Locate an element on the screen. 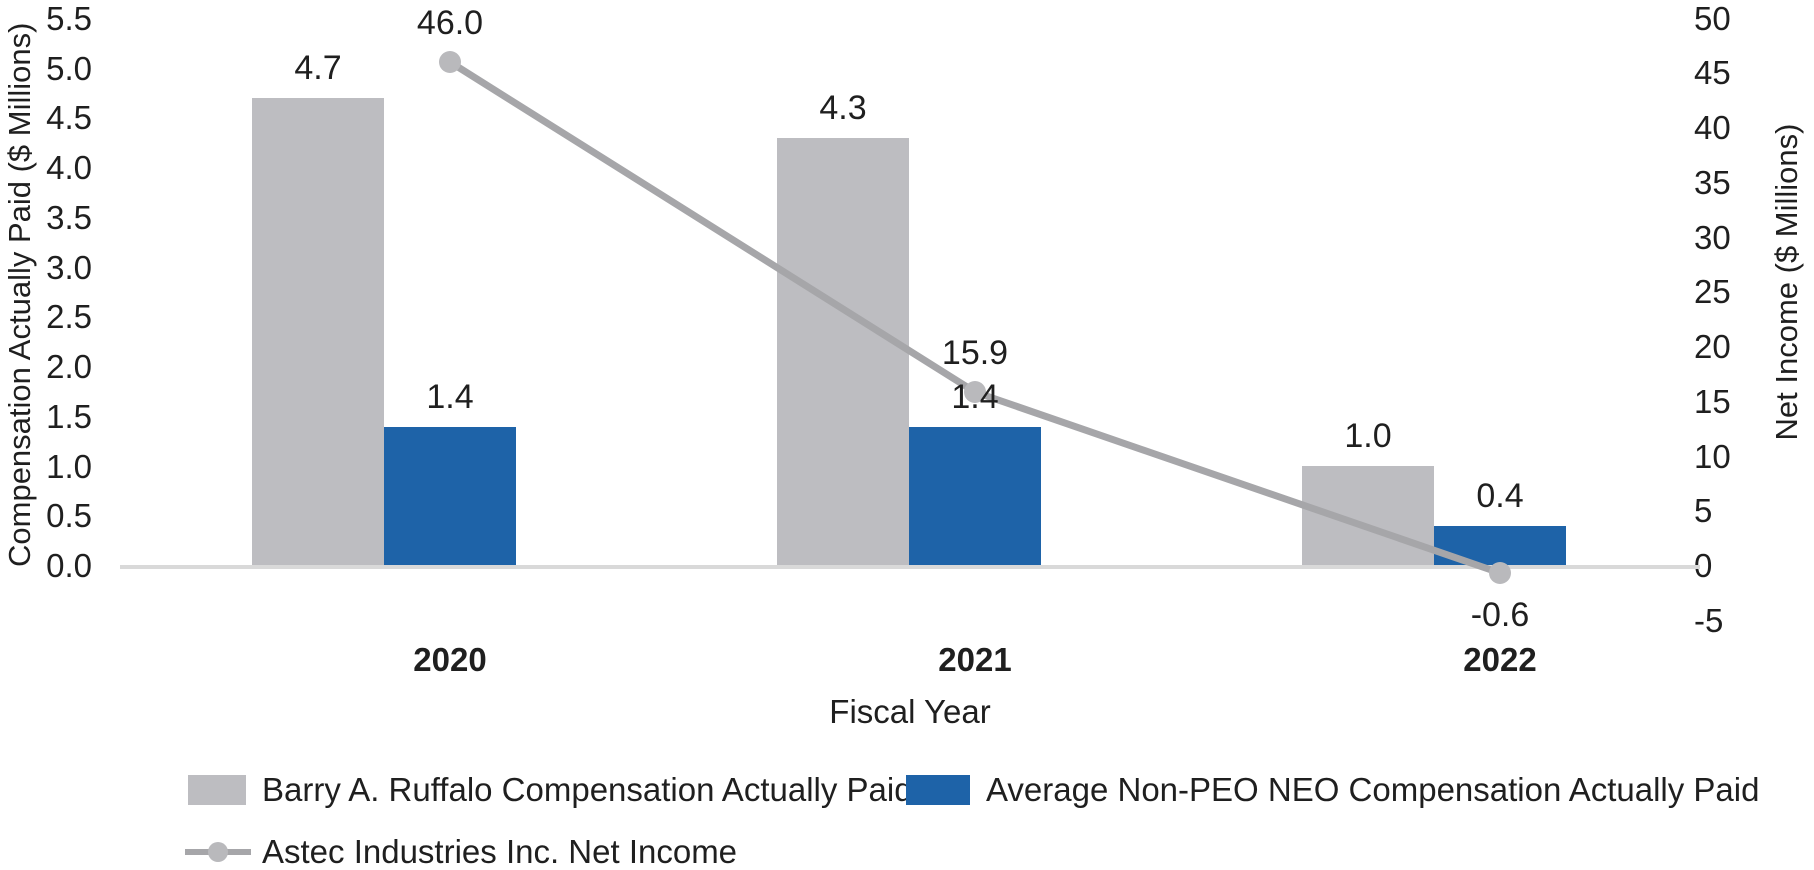 The image size is (1814, 870). bar-neo-2021 is located at coordinates (975, 496).